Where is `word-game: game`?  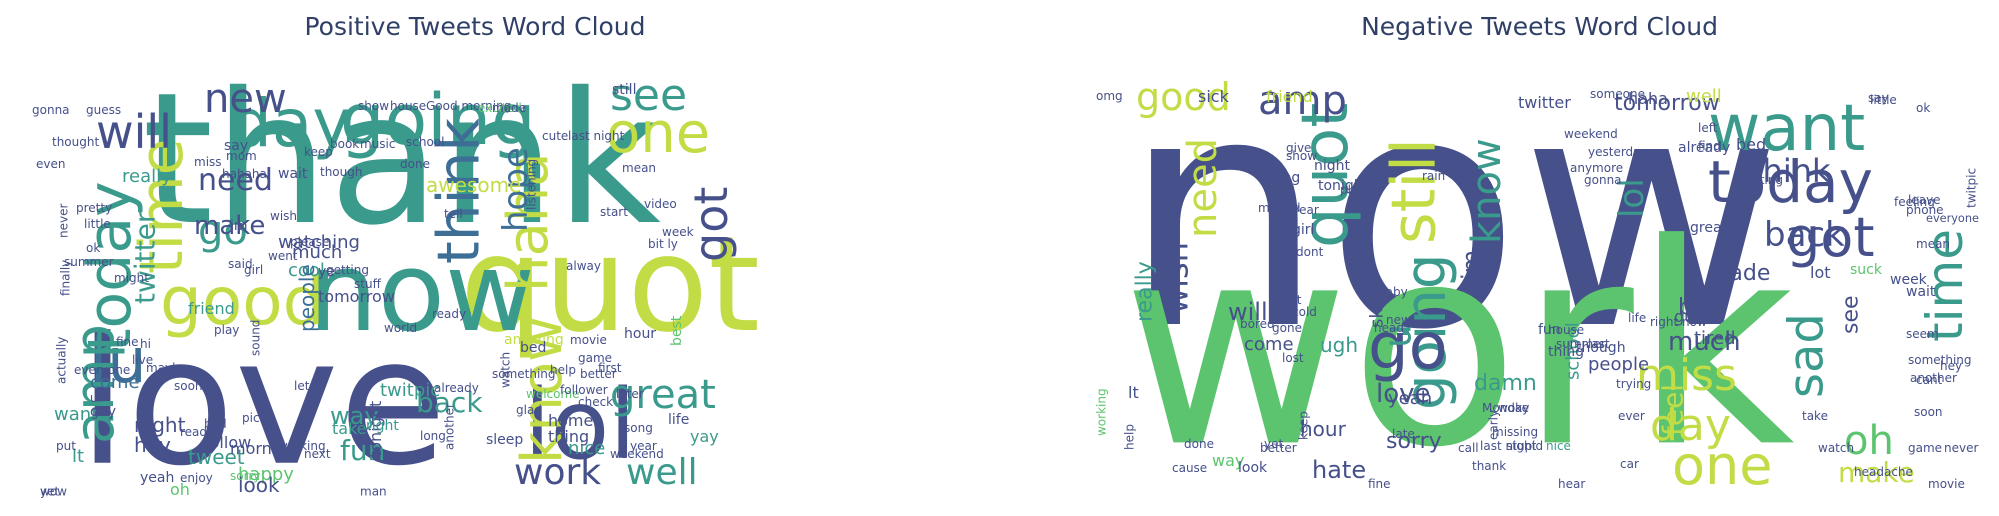
word-game: game is located at coordinates (595, 358).